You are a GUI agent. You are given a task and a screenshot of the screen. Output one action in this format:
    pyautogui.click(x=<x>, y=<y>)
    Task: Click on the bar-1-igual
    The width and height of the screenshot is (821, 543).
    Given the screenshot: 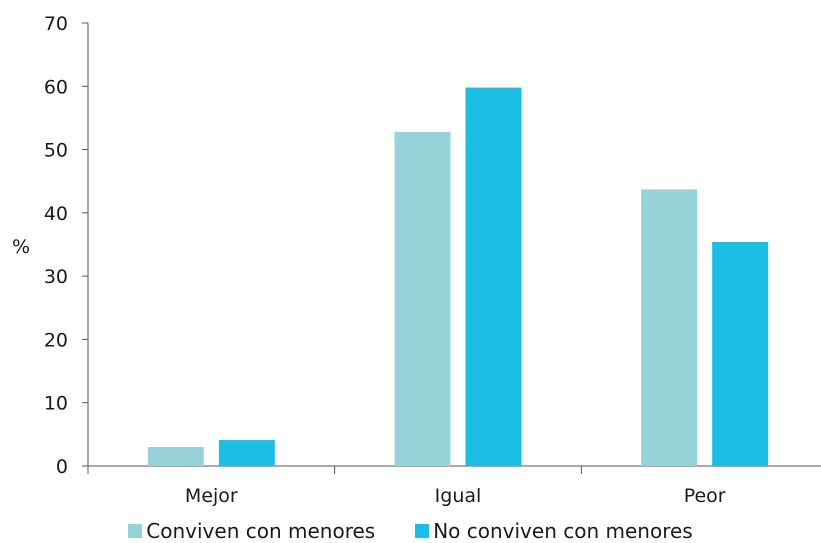 What is the action you would take?
    pyautogui.click(x=422, y=298)
    